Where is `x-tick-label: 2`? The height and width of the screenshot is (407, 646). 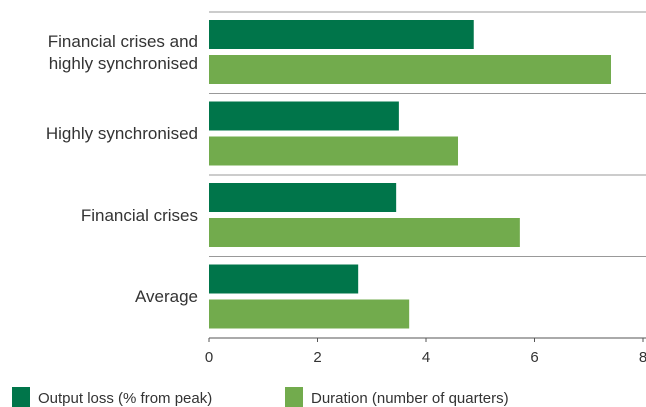 x-tick-label: 2 is located at coordinates (317, 357).